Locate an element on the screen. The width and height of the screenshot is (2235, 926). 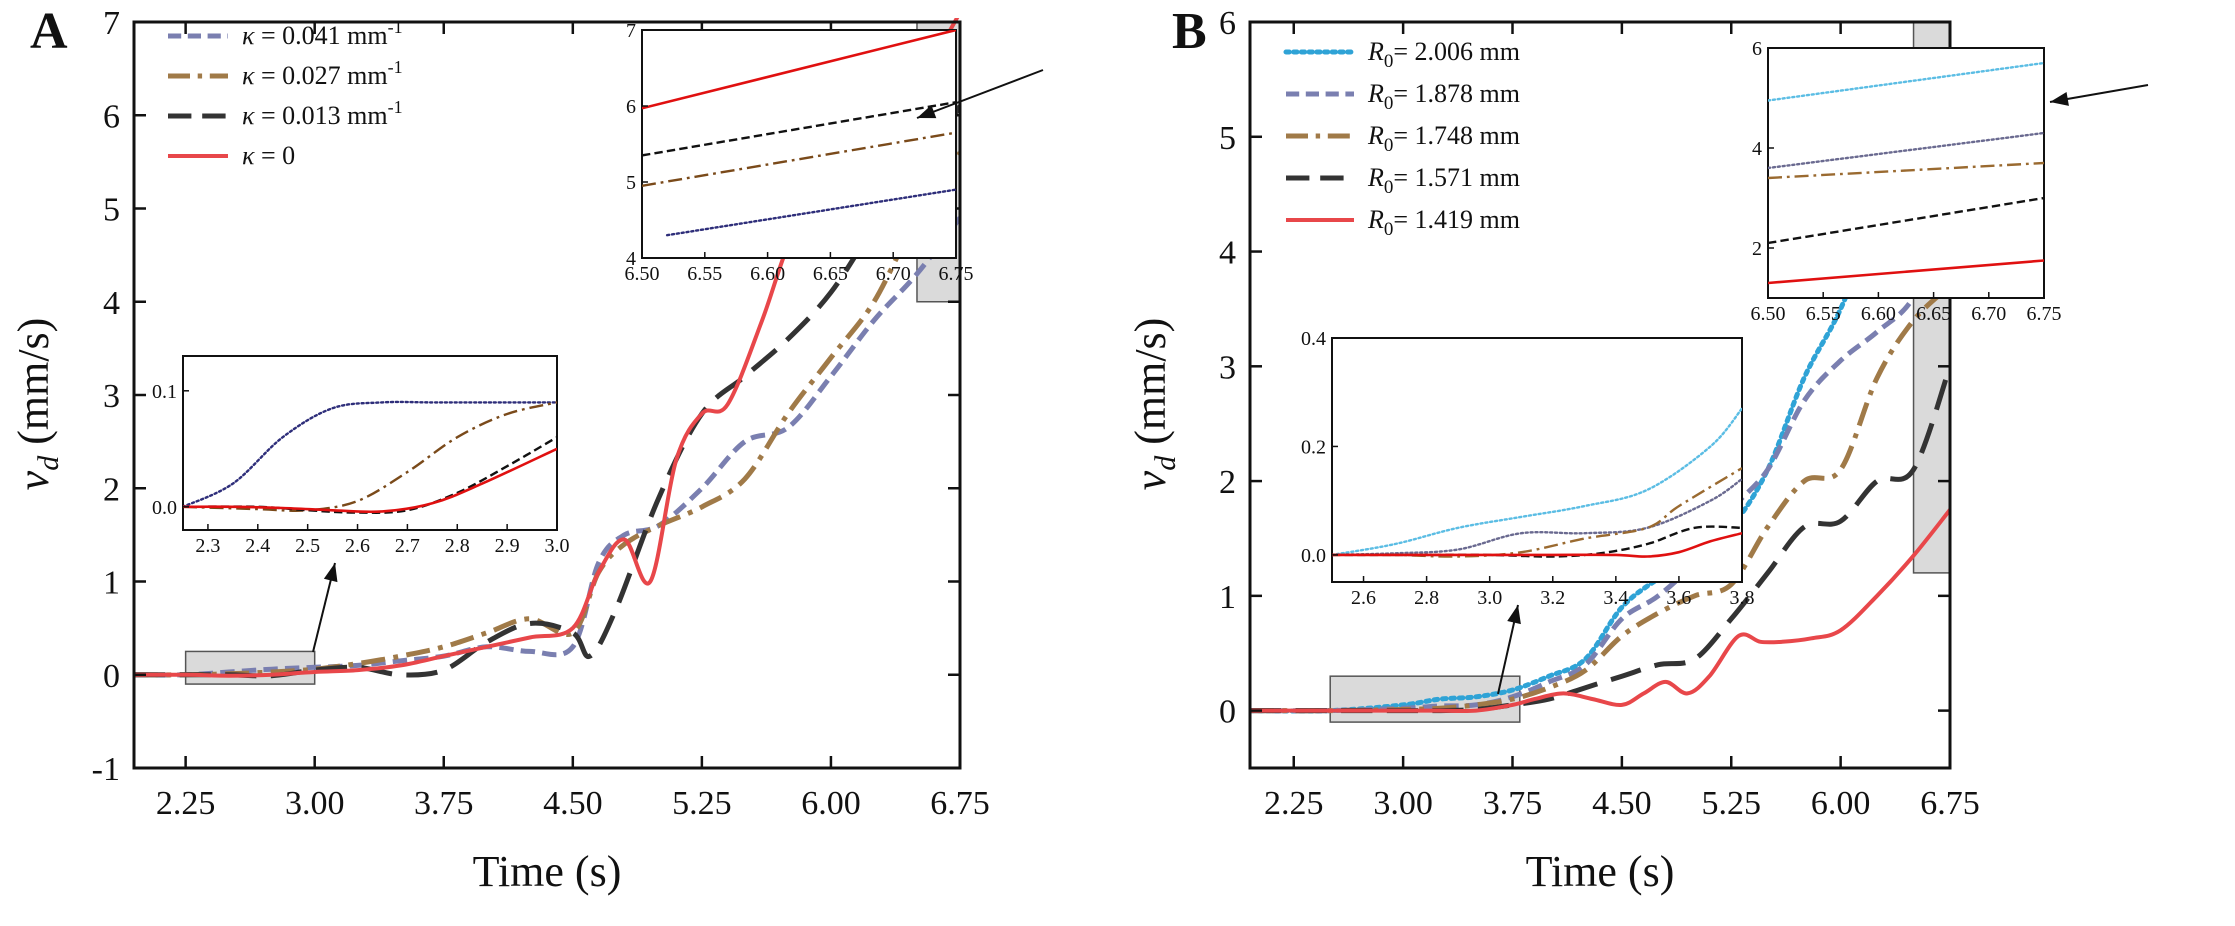
inset-top-right: 6.50 6.55 6.60 6.65 6.70 6.75 4 5 6 7 is located at coordinates (799, 152).